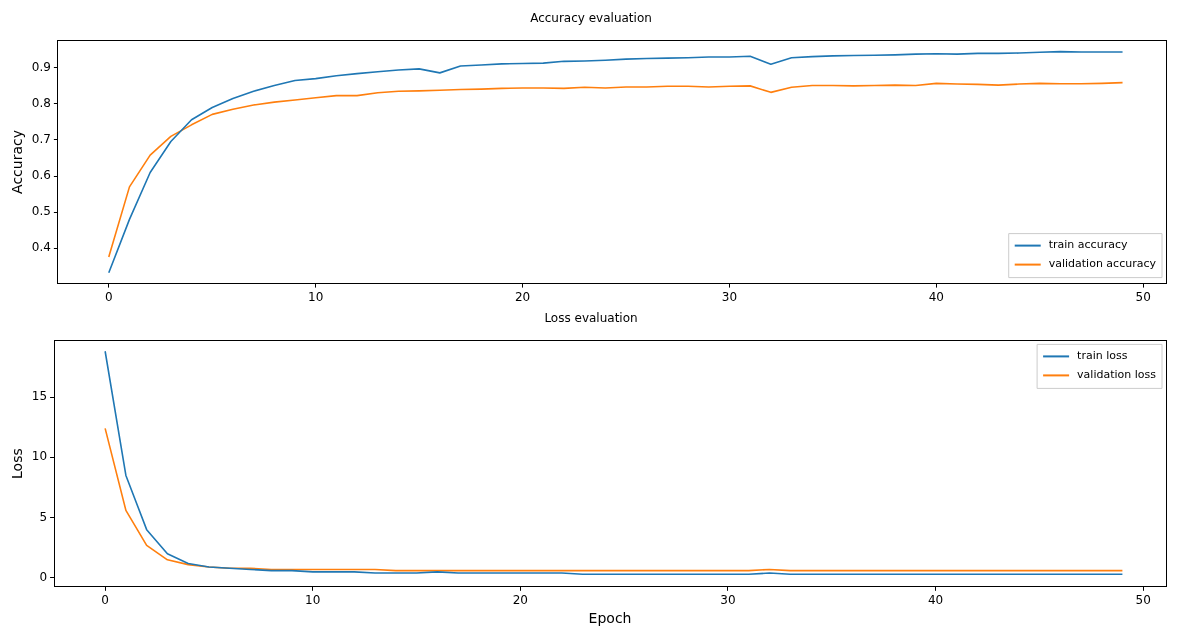  I want to click on y-tick-label: 15, so click(39, 396).